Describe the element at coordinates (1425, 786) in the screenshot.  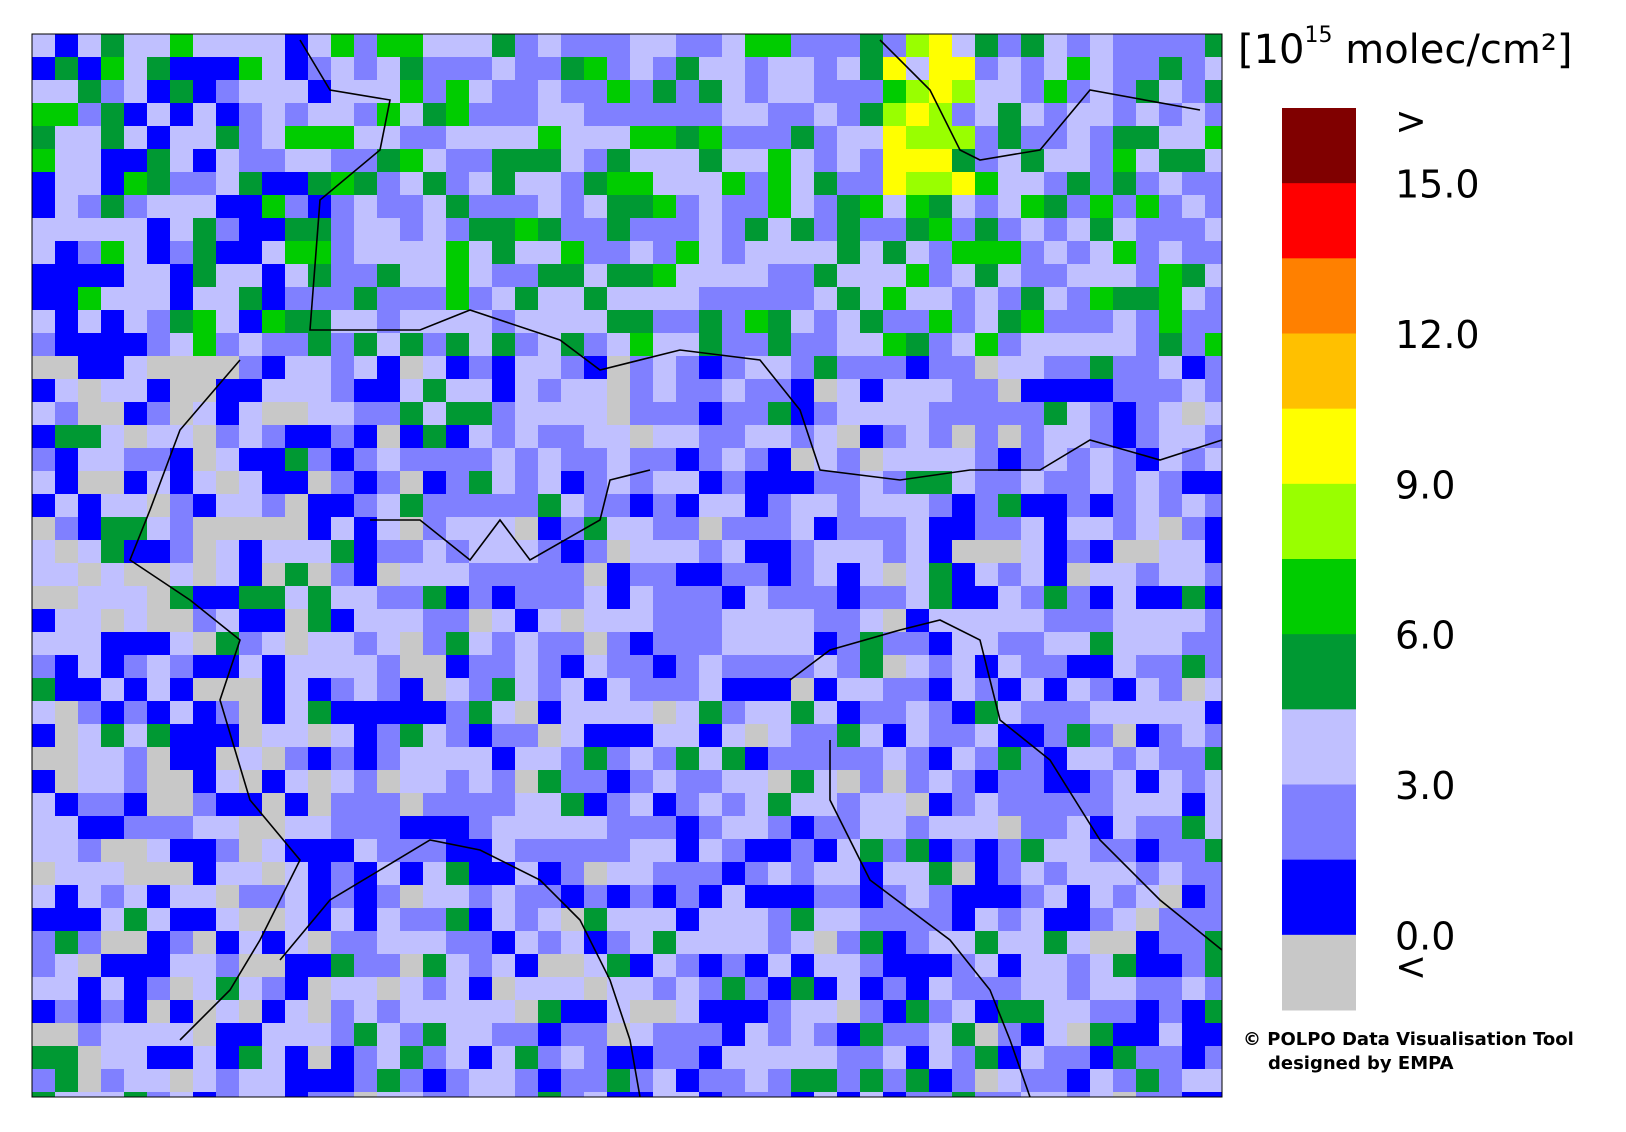
I see `colorbar-label: 3.0` at that location.